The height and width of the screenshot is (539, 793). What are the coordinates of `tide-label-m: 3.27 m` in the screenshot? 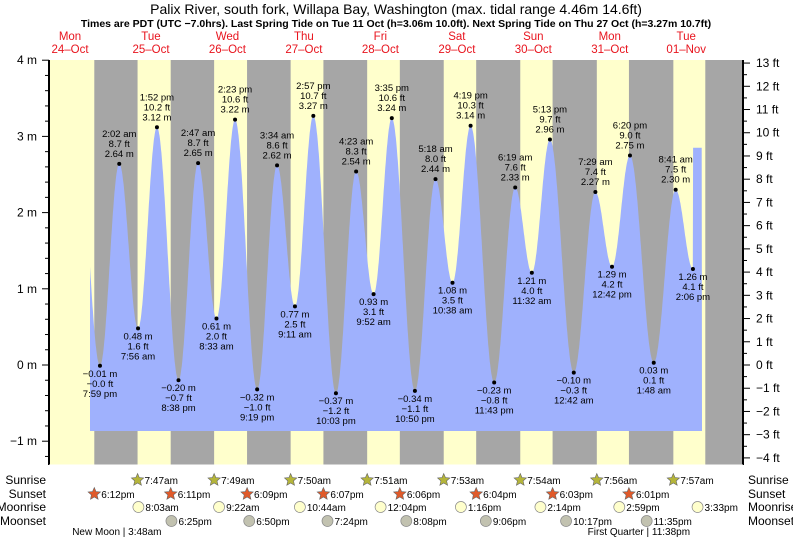 It's located at (313, 106).